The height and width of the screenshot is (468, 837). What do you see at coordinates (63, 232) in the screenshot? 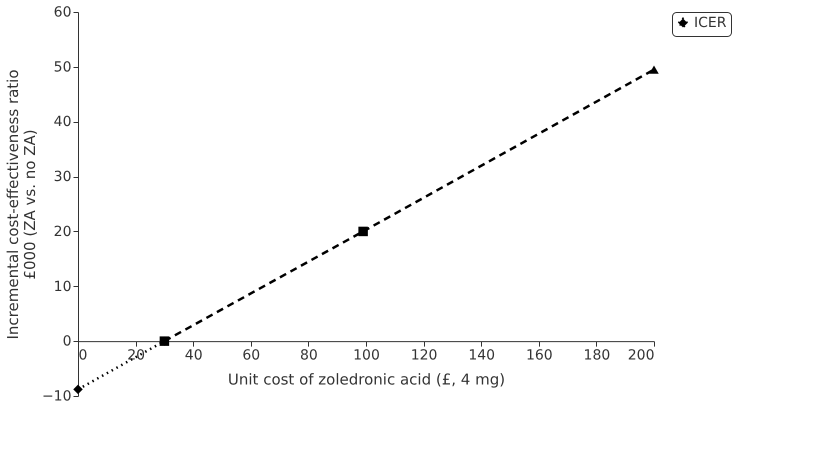
I see `y-tick-label: 20` at bounding box center [63, 232].